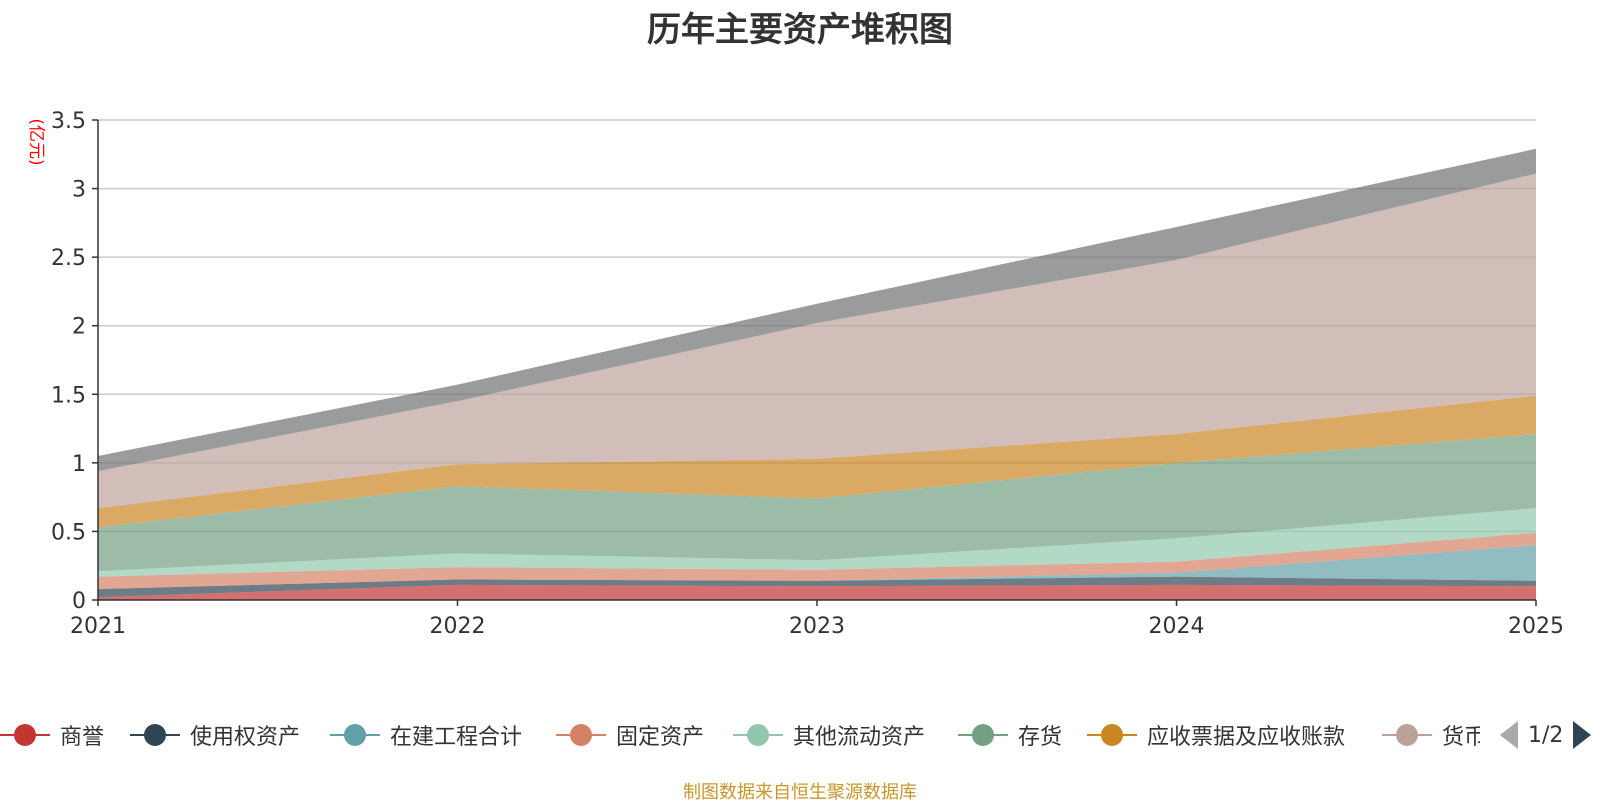 This screenshot has height=804, width=1600. Describe the element at coordinates (1536, 626) in the screenshot. I see `x-tick-label: 2025` at that location.